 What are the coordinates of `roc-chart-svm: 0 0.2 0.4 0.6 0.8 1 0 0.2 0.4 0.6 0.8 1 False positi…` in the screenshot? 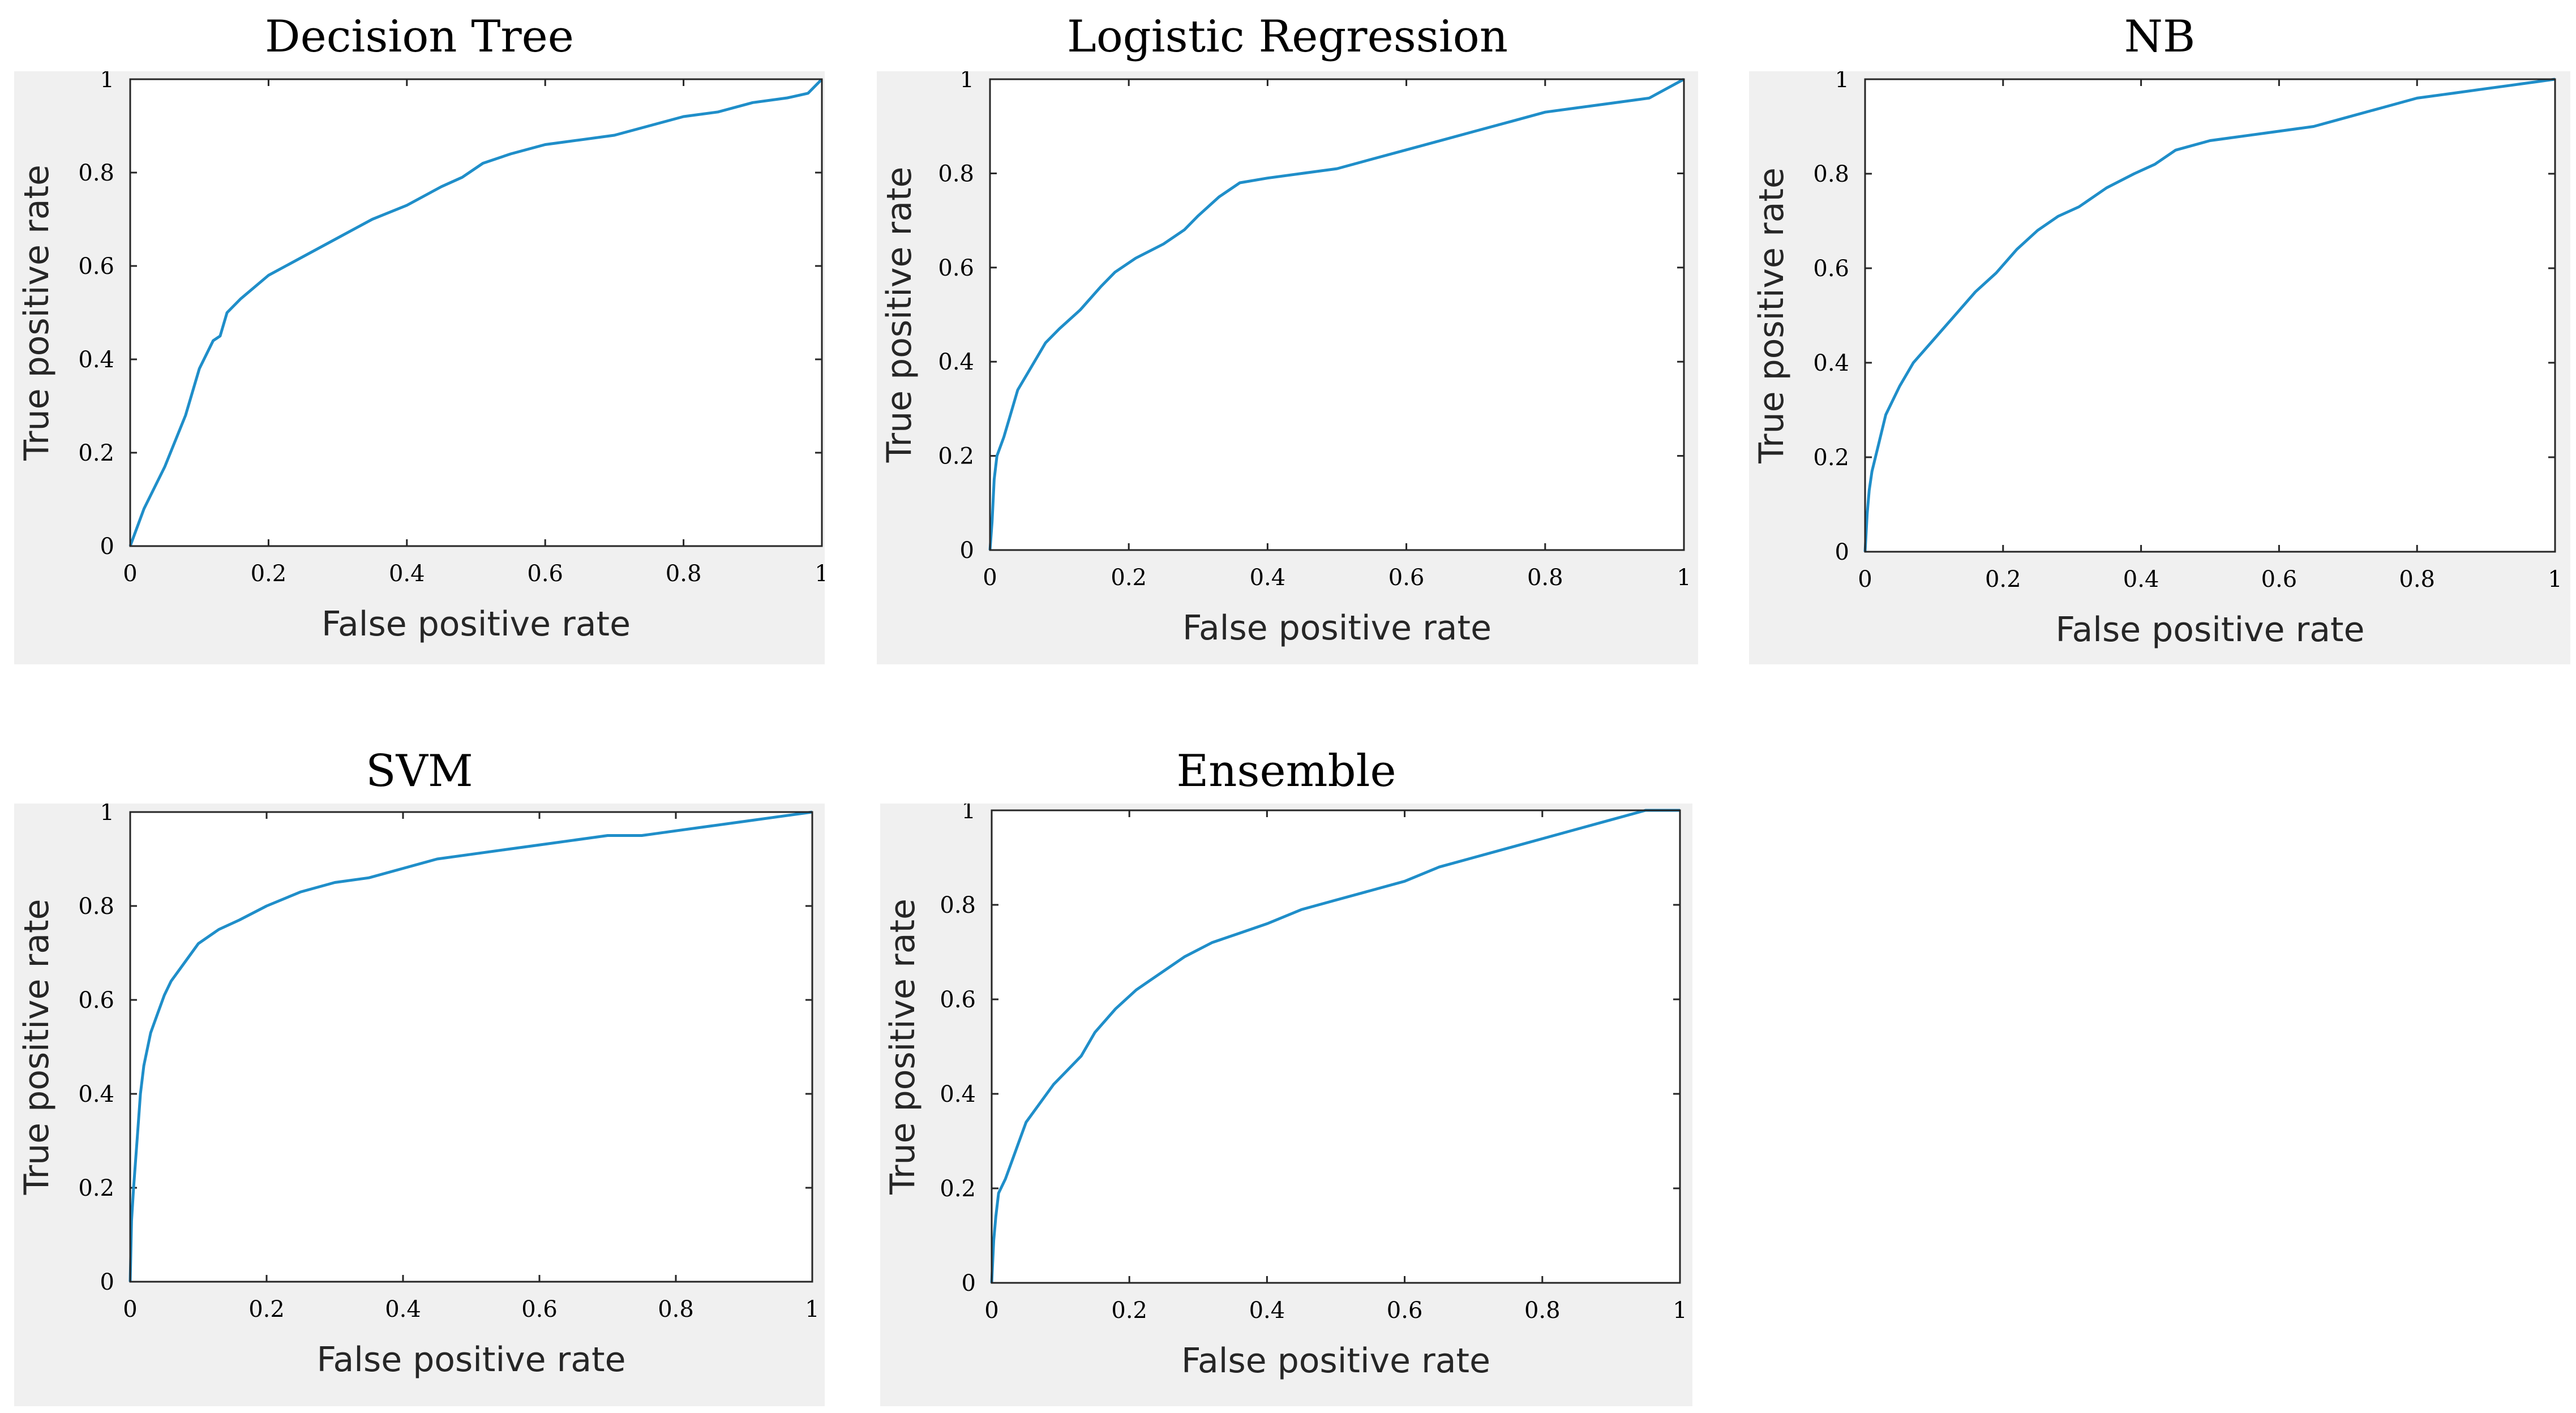 It's located at (418, 1092).